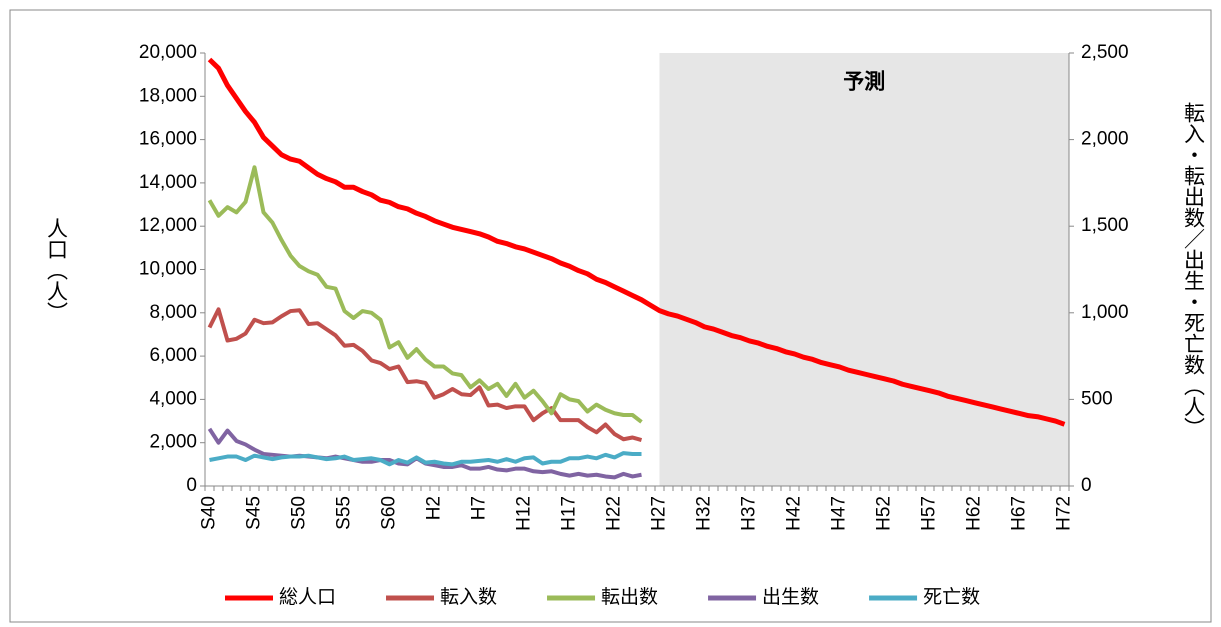 This screenshot has width=1221, height=627. Describe the element at coordinates (168, 52) in the screenshot. I see `y-tick-label: 20,000` at that location.